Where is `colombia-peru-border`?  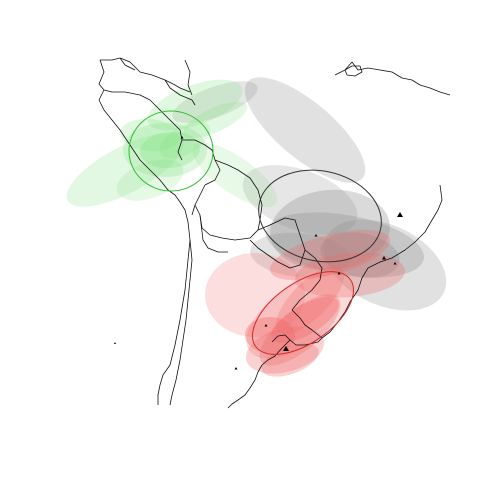
colombia-peru-border is located at coordinates (166, 130).